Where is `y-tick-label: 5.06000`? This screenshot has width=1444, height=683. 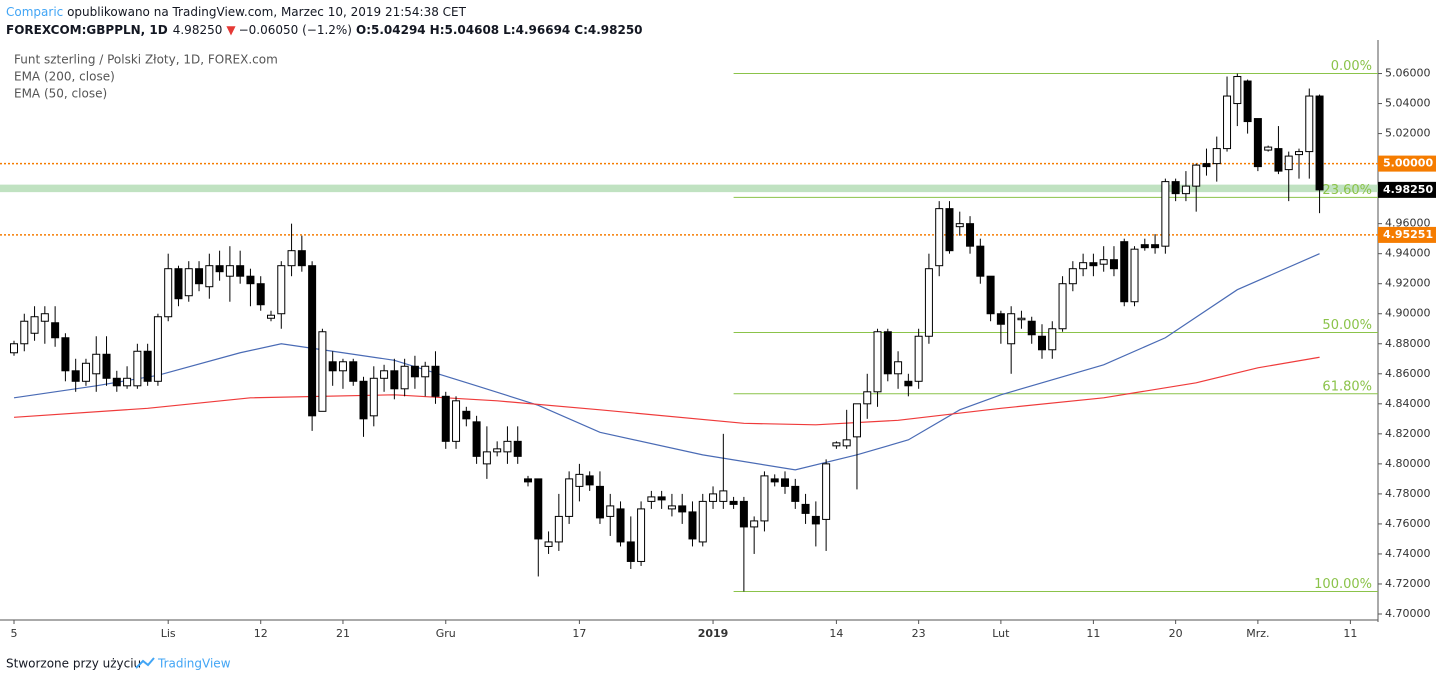
y-tick-label: 5.06000 is located at coordinates (1408, 73).